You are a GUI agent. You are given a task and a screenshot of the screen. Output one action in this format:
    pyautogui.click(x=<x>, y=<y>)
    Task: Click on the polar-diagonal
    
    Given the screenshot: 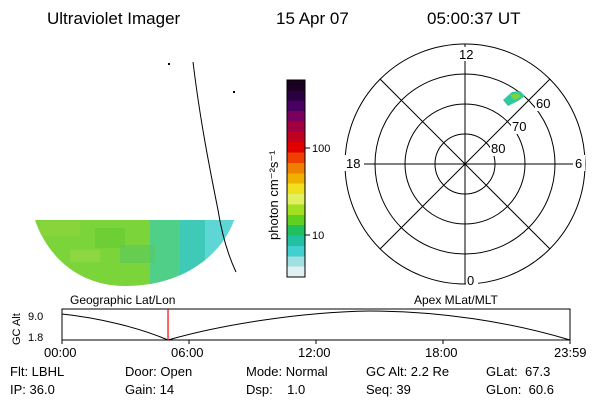 What is the action you would take?
    pyautogui.click(x=465, y=164)
    